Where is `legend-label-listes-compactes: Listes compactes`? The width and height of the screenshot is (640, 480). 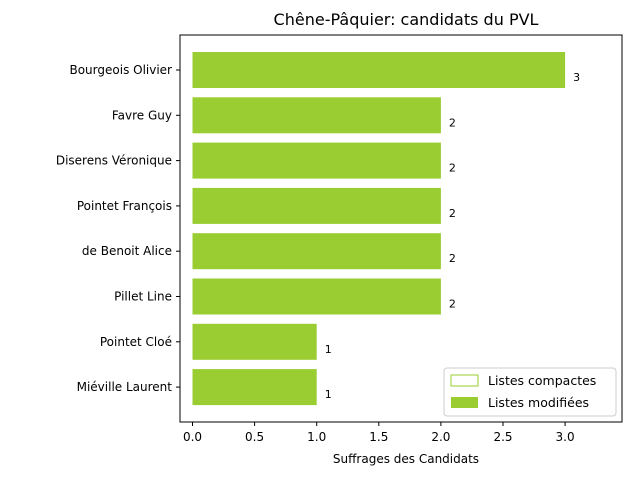 legend-label-listes-compactes: Listes compactes is located at coordinates (542, 380).